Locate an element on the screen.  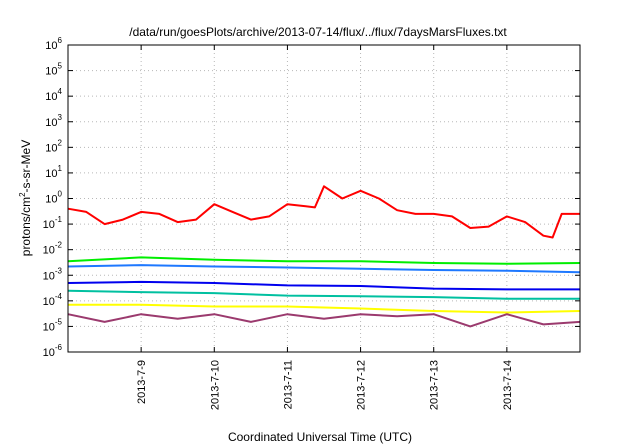
y-tick-label: 10⁻⁵ is located at coordinates (53, 325).